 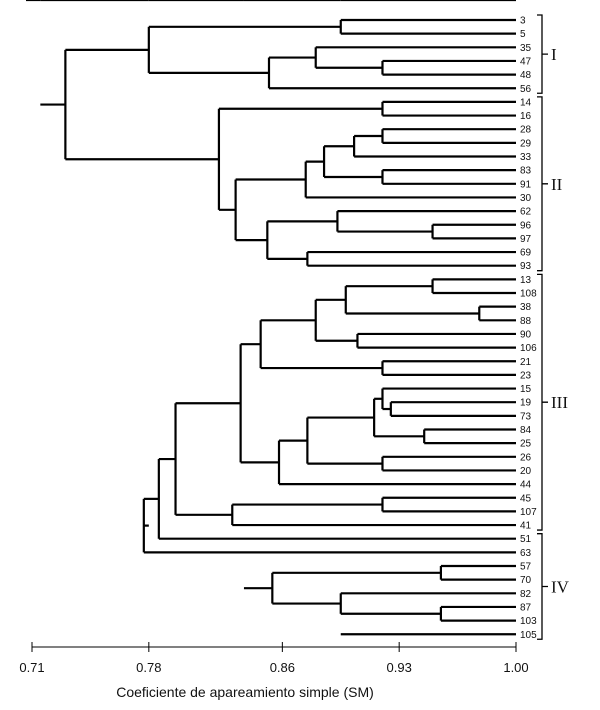 I want to click on leaf-label-3: 3, so click(x=523, y=21).